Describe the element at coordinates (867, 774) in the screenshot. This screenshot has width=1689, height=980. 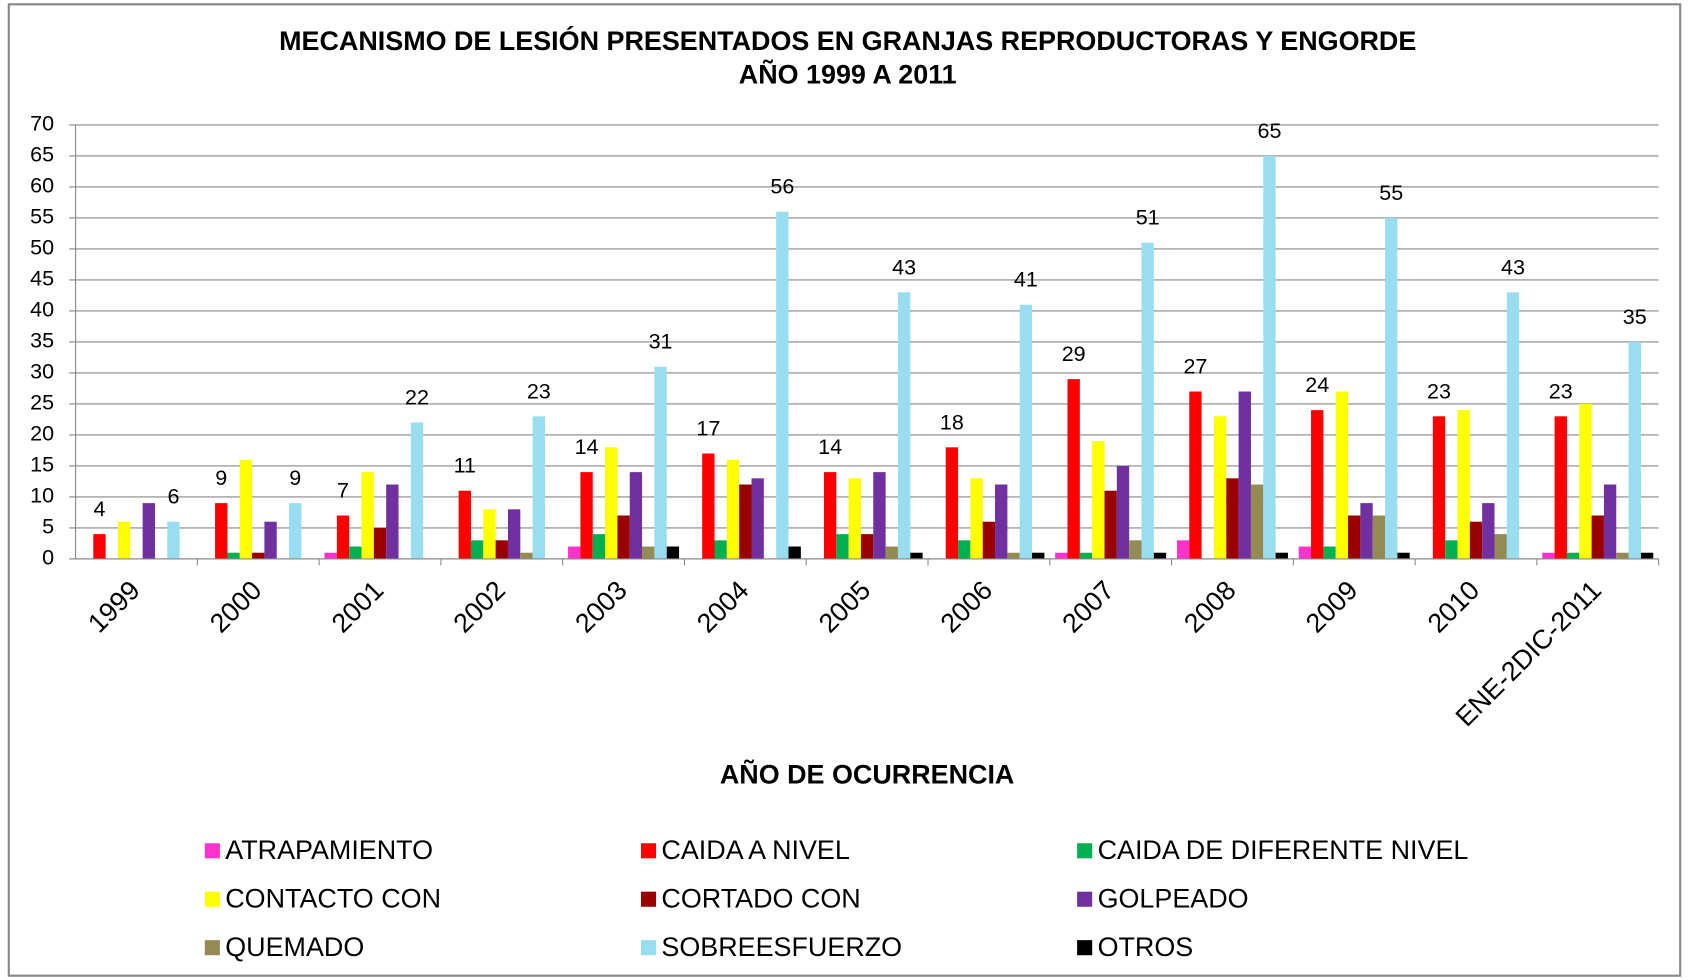
I see `x-axis-label: AÑO DE OCURRENCIA` at that location.